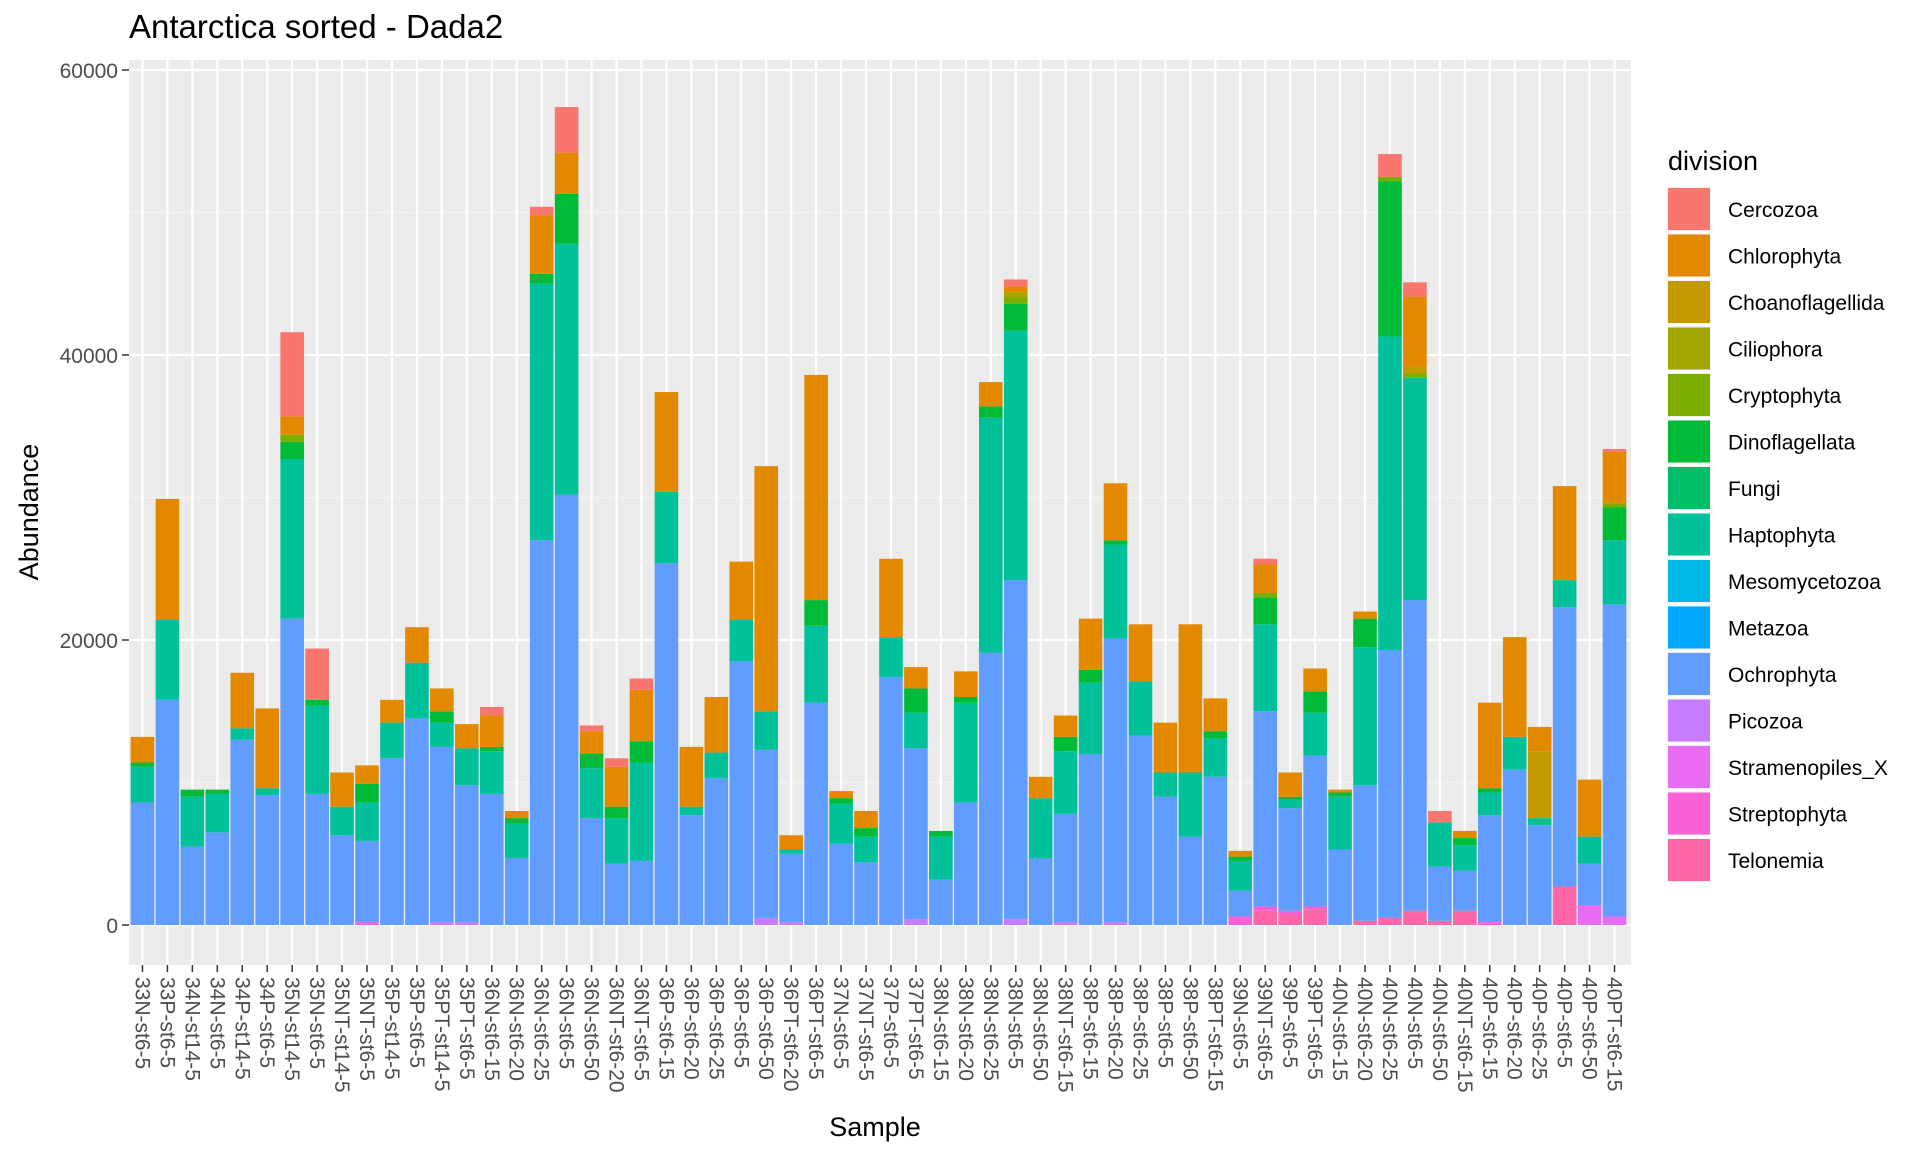 The height and width of the screenshot is (1152, 1920). What do you see at coordinates (1314, 1028) in the screenshot?
I see `x-tick-label: 39PT-st6-5` at bounding box center [1314, 1028].